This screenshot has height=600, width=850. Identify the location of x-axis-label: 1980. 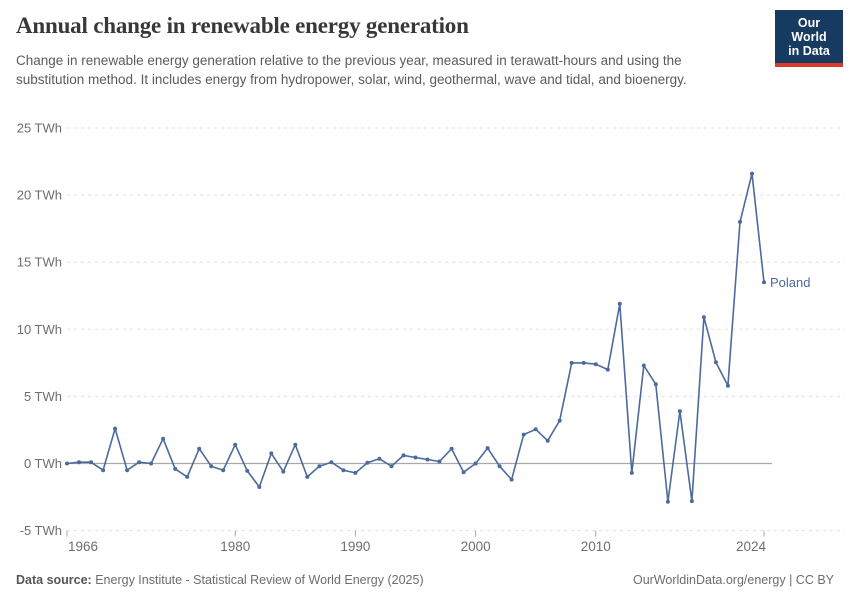
(235, 546).